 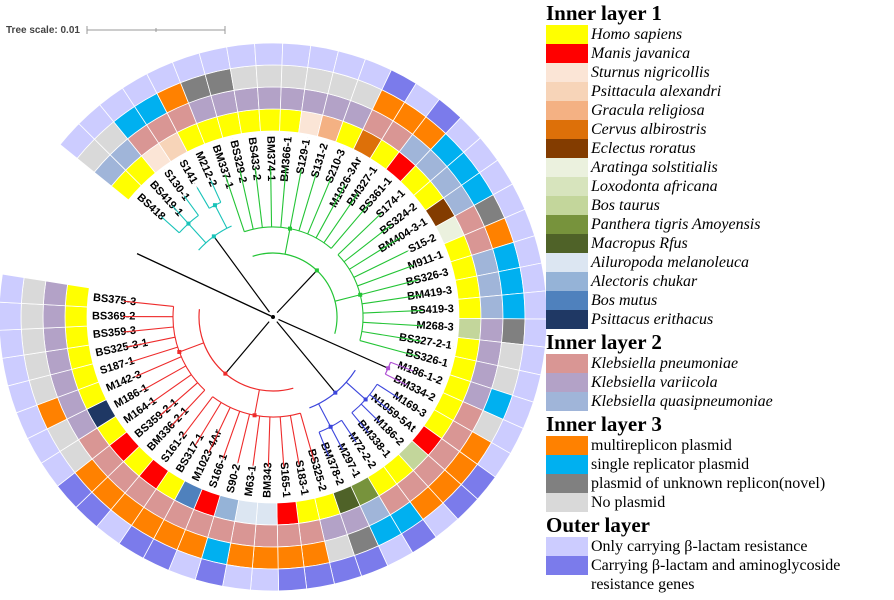 What do you see at coordinates (637, 34) in the screenshot?
I see `legend-label: Homo sapiens` at bounding box center [637, 34].